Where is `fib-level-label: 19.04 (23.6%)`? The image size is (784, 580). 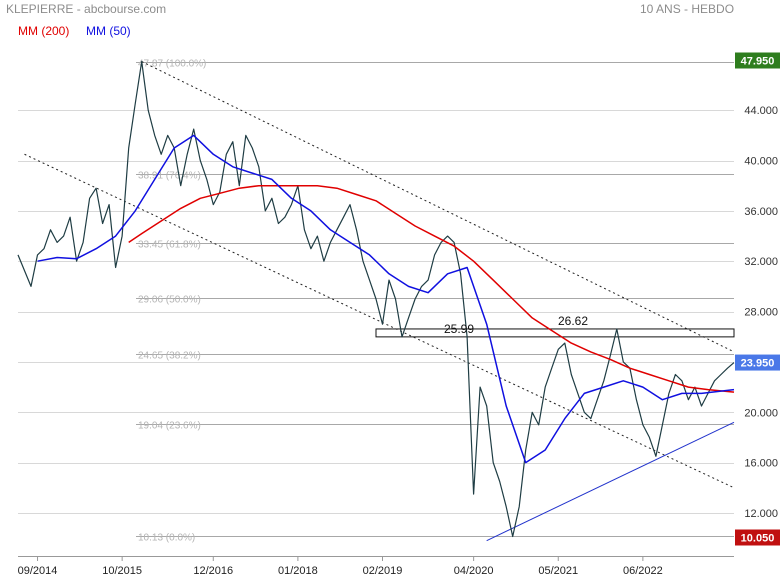 fib-level-label: 19.04 (23.6%) is located at coordinates (169, 426).